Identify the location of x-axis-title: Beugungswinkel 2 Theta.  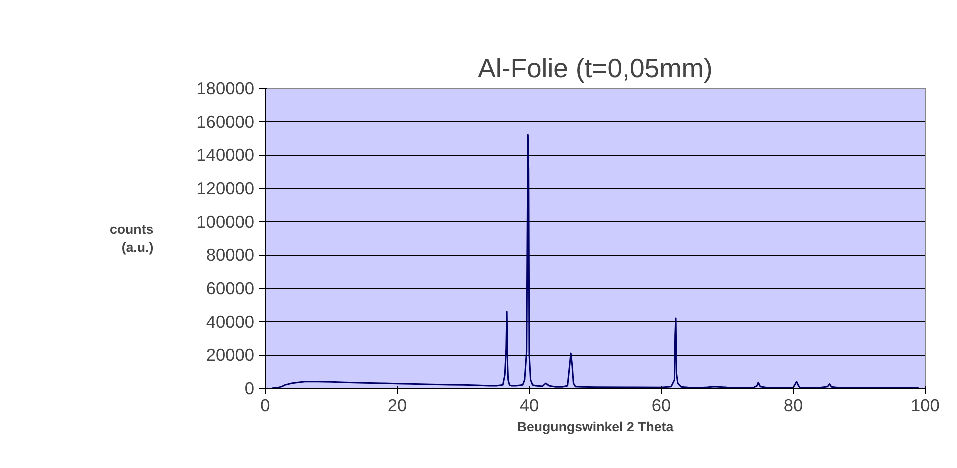
(595, 427).